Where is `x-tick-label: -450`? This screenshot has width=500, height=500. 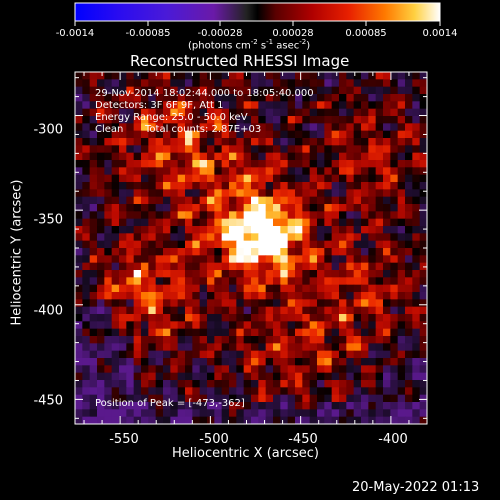 x-tick-label: -450 is located at coordinates (303, 439).